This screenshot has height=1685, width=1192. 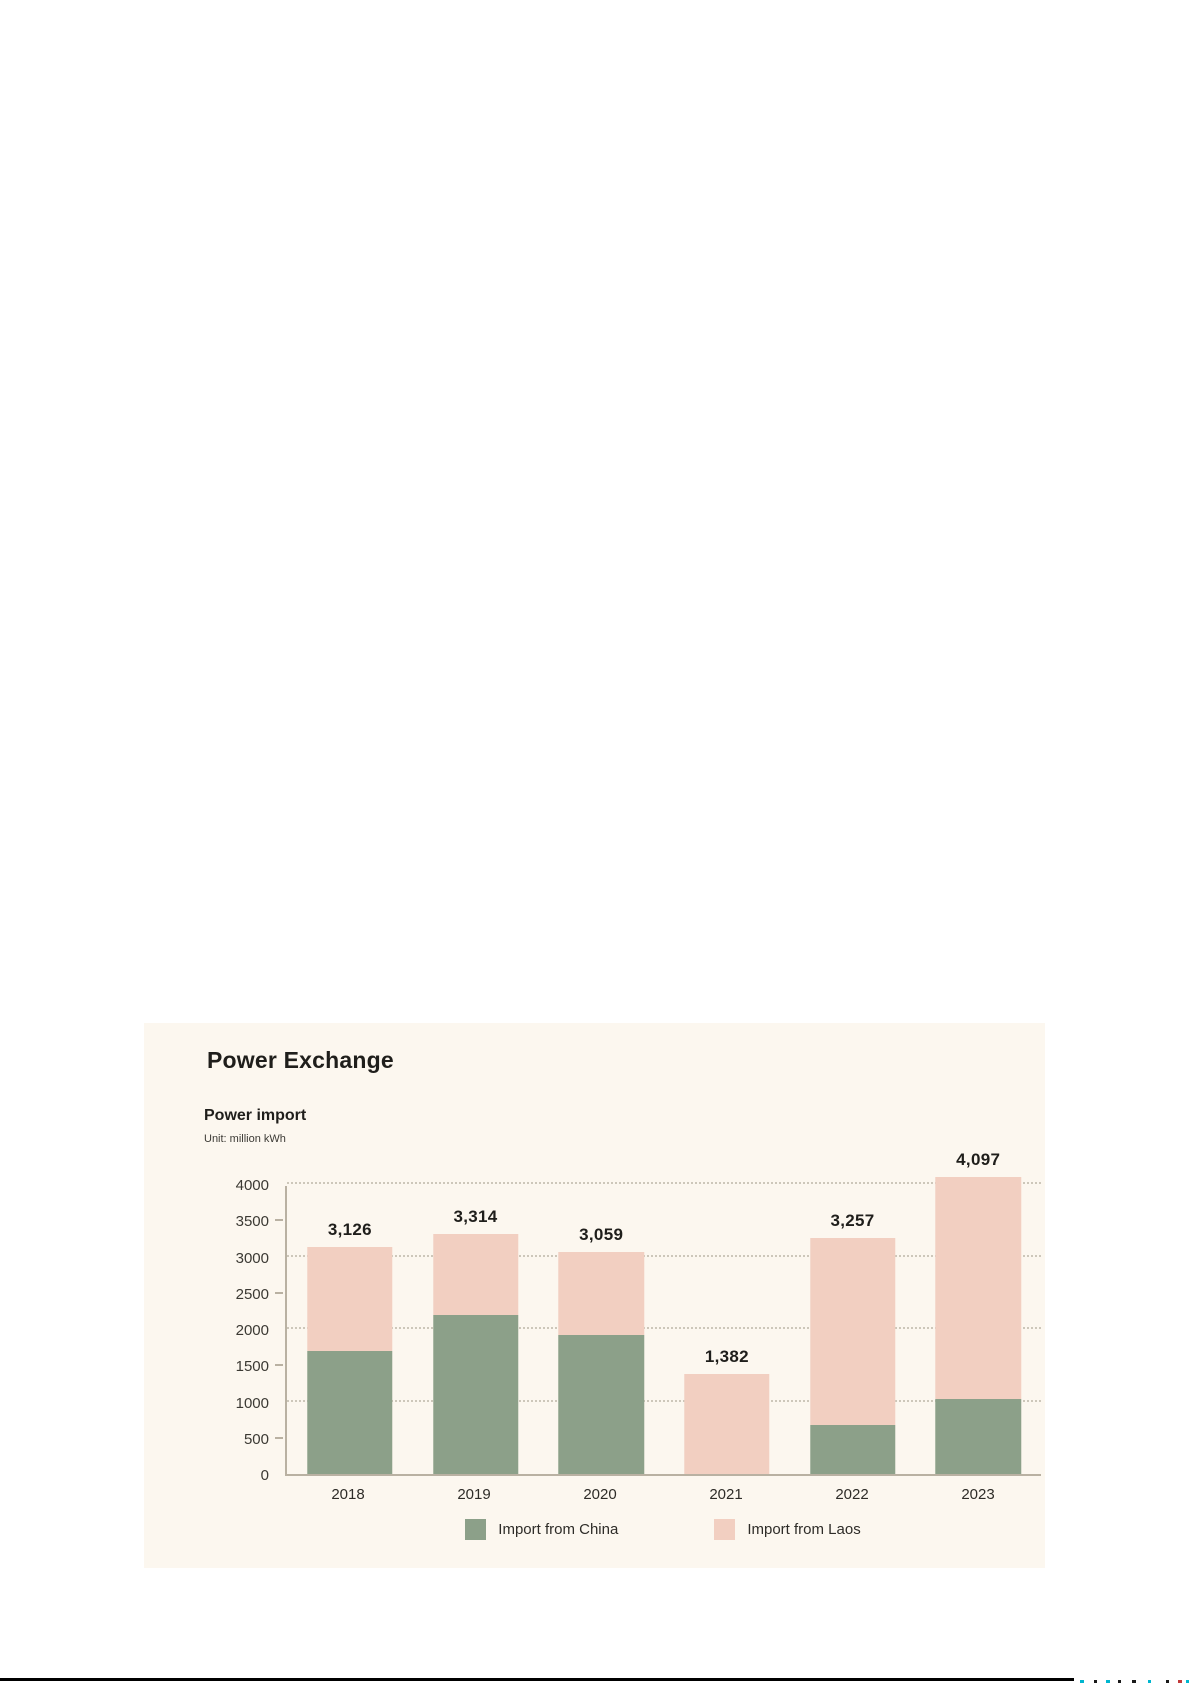 I want to click on chart-unit-label: Unit: million kWh, so click(x=245, y=1139).